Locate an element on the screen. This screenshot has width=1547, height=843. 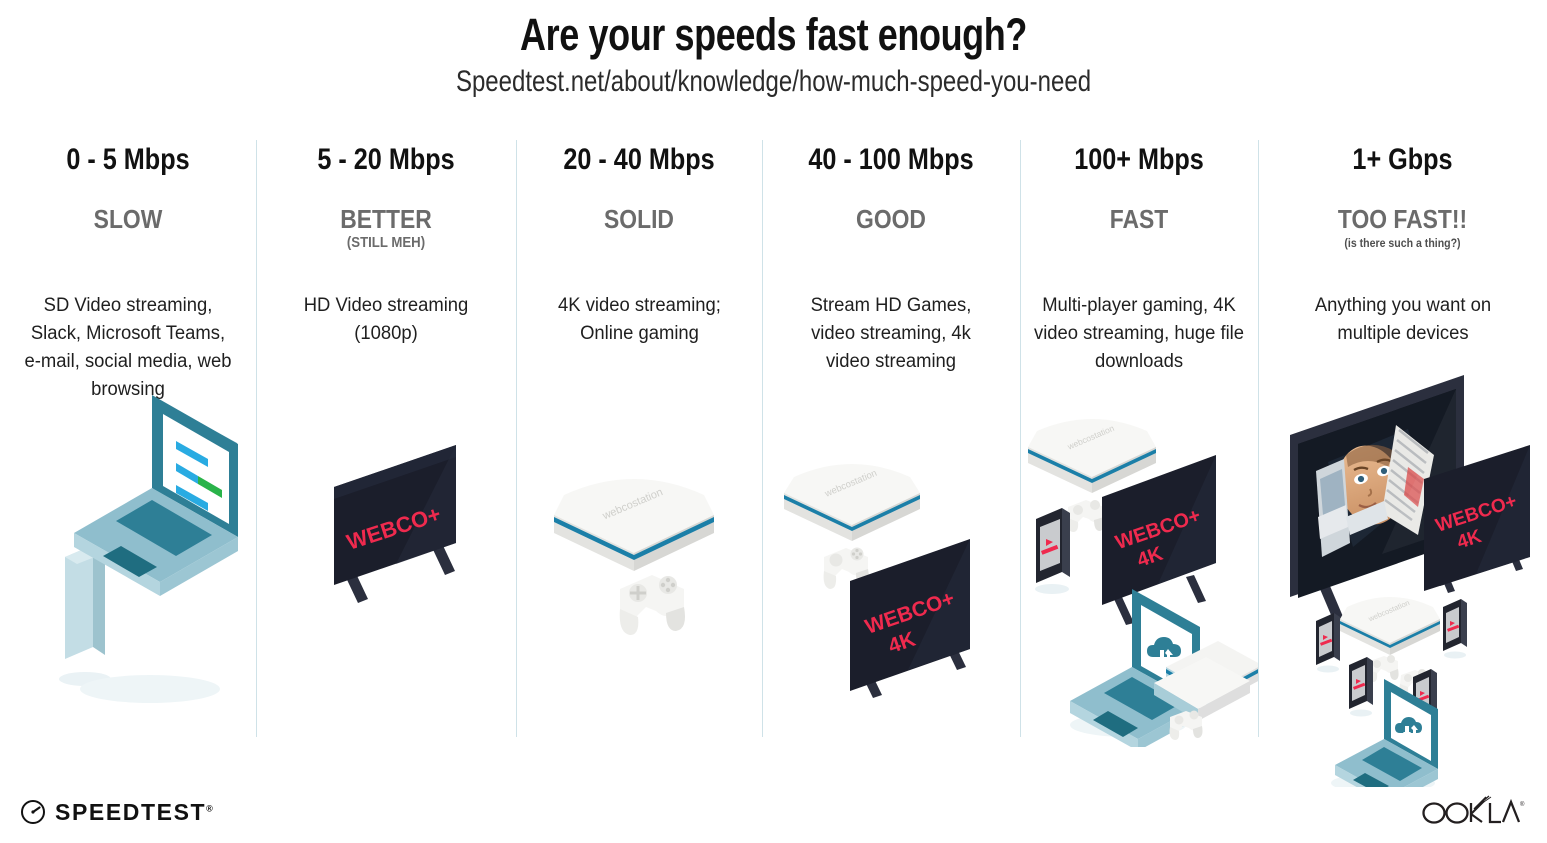
footer: SPEEDTEST® ® is located at coordinates (773, 808).